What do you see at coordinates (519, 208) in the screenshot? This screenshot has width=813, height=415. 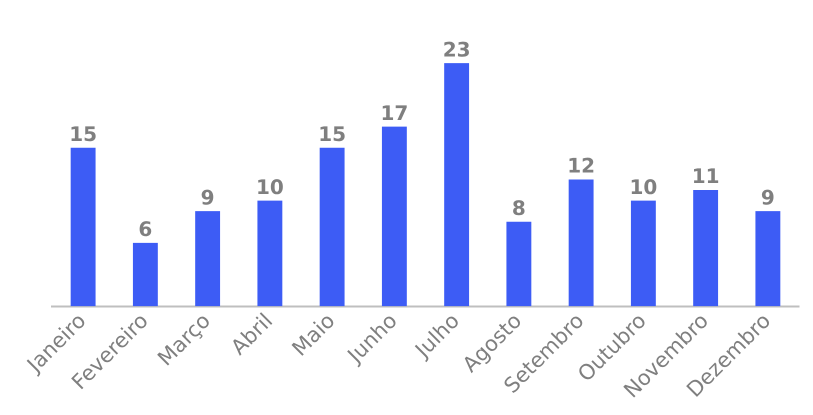 I see `data-label: 8` at bounding box center [519, 208].